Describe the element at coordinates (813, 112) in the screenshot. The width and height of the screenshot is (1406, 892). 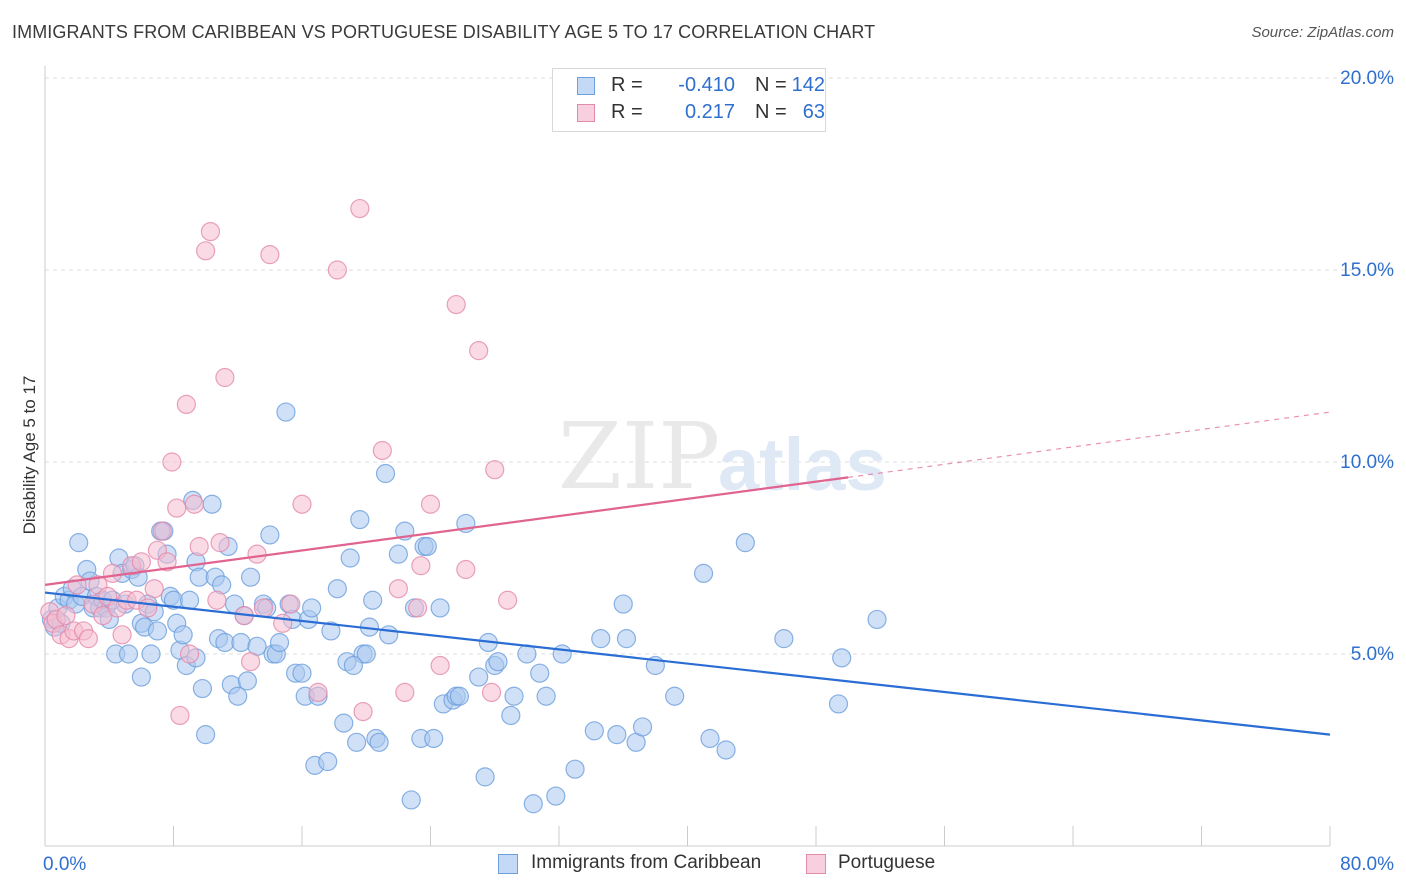
I see `legend-n-value: 63` at that location.